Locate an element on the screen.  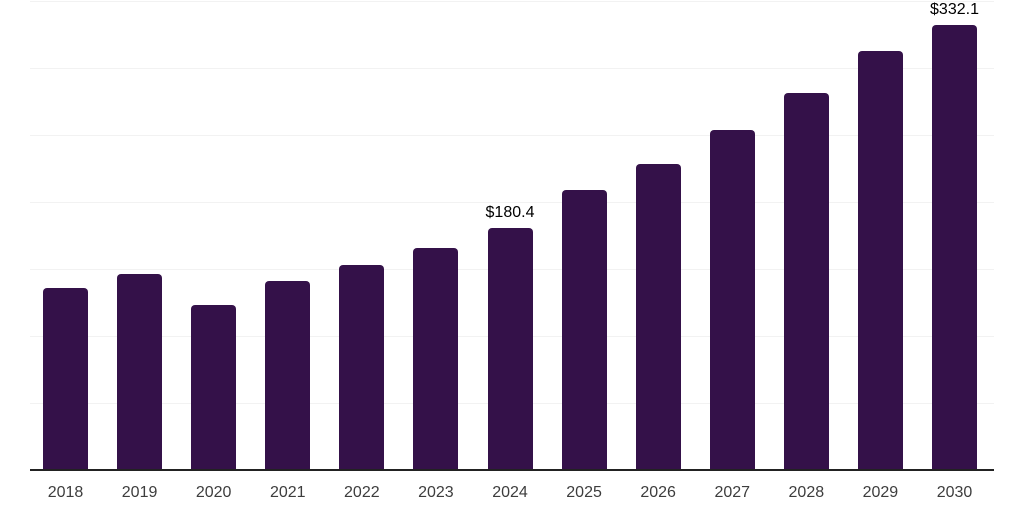
bar-2019 is located at coordinates (140, 372).